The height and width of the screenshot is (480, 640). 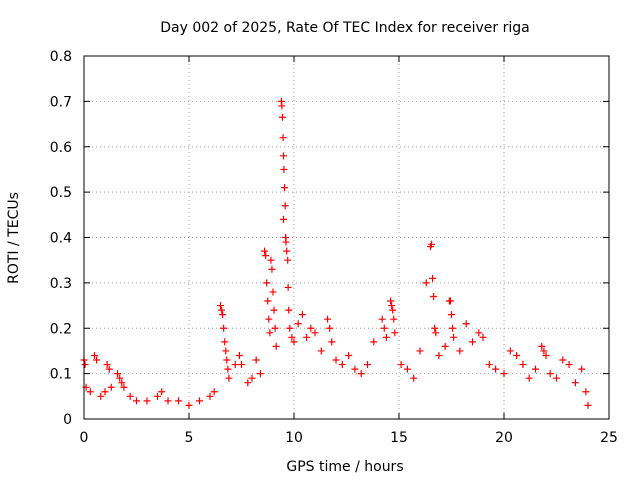 I want to click on x-tick-label: 20, so click(x=504, y=438).